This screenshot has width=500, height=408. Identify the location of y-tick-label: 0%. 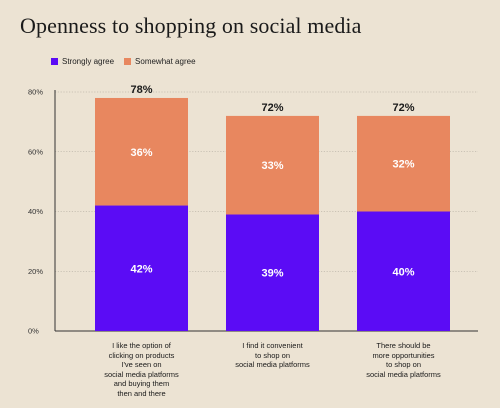
(33, 331).